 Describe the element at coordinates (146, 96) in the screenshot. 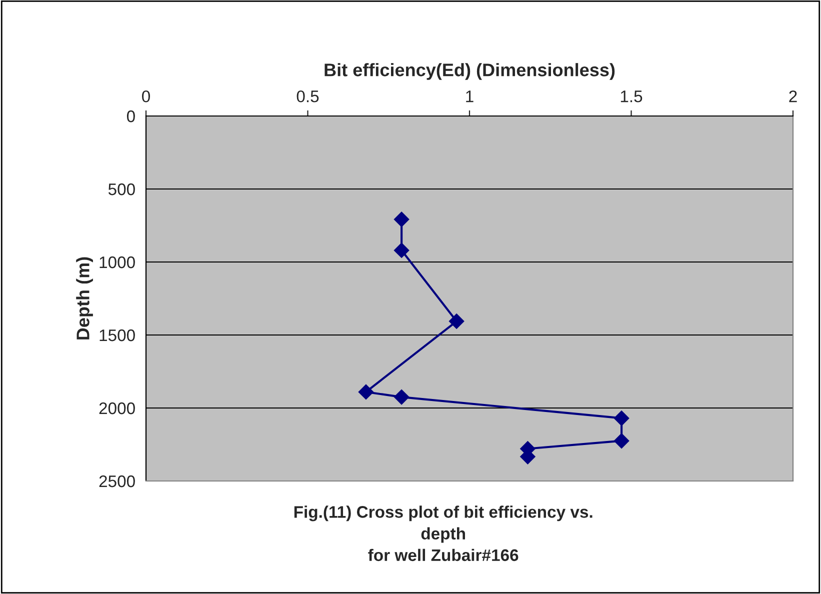

I see `x-tick-label: 0` at that location.